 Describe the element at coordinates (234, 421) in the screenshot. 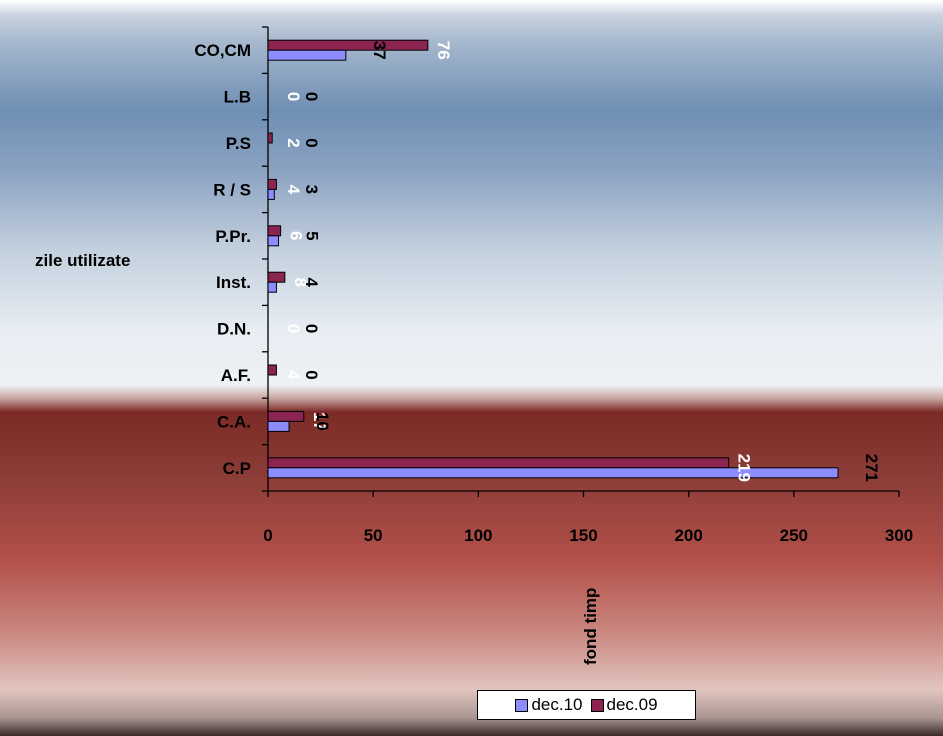

I see `y-tick-label: C.A.` at that location.